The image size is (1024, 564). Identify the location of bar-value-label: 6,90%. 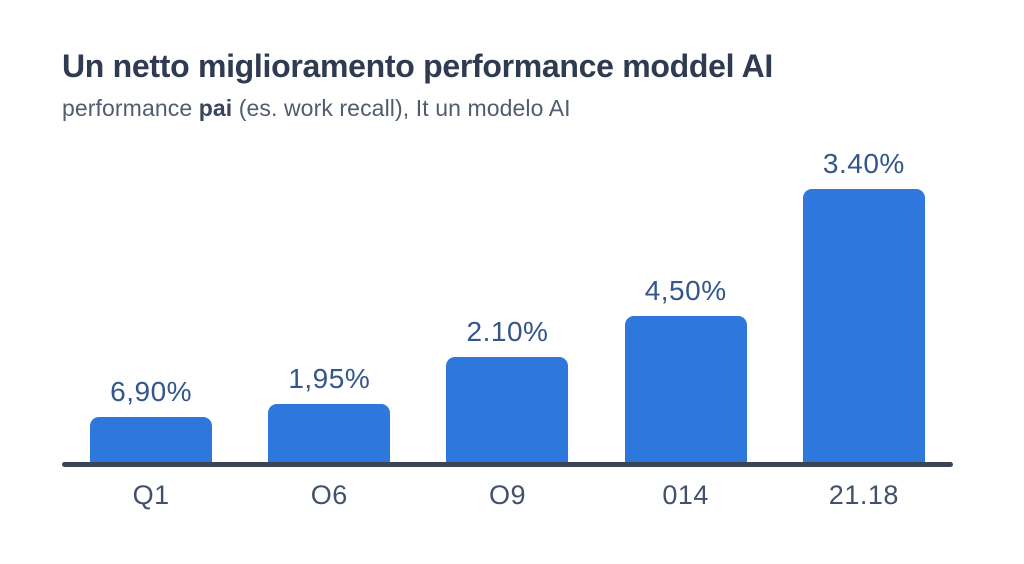
(151, 391).